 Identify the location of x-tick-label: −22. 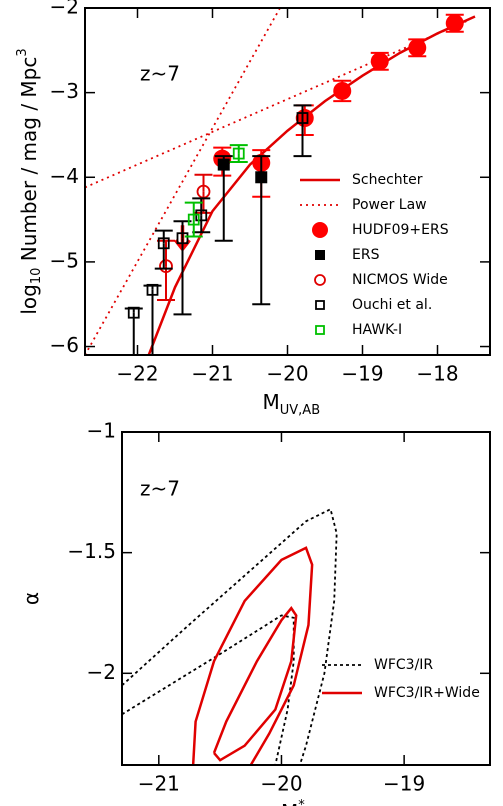
(137, 374).